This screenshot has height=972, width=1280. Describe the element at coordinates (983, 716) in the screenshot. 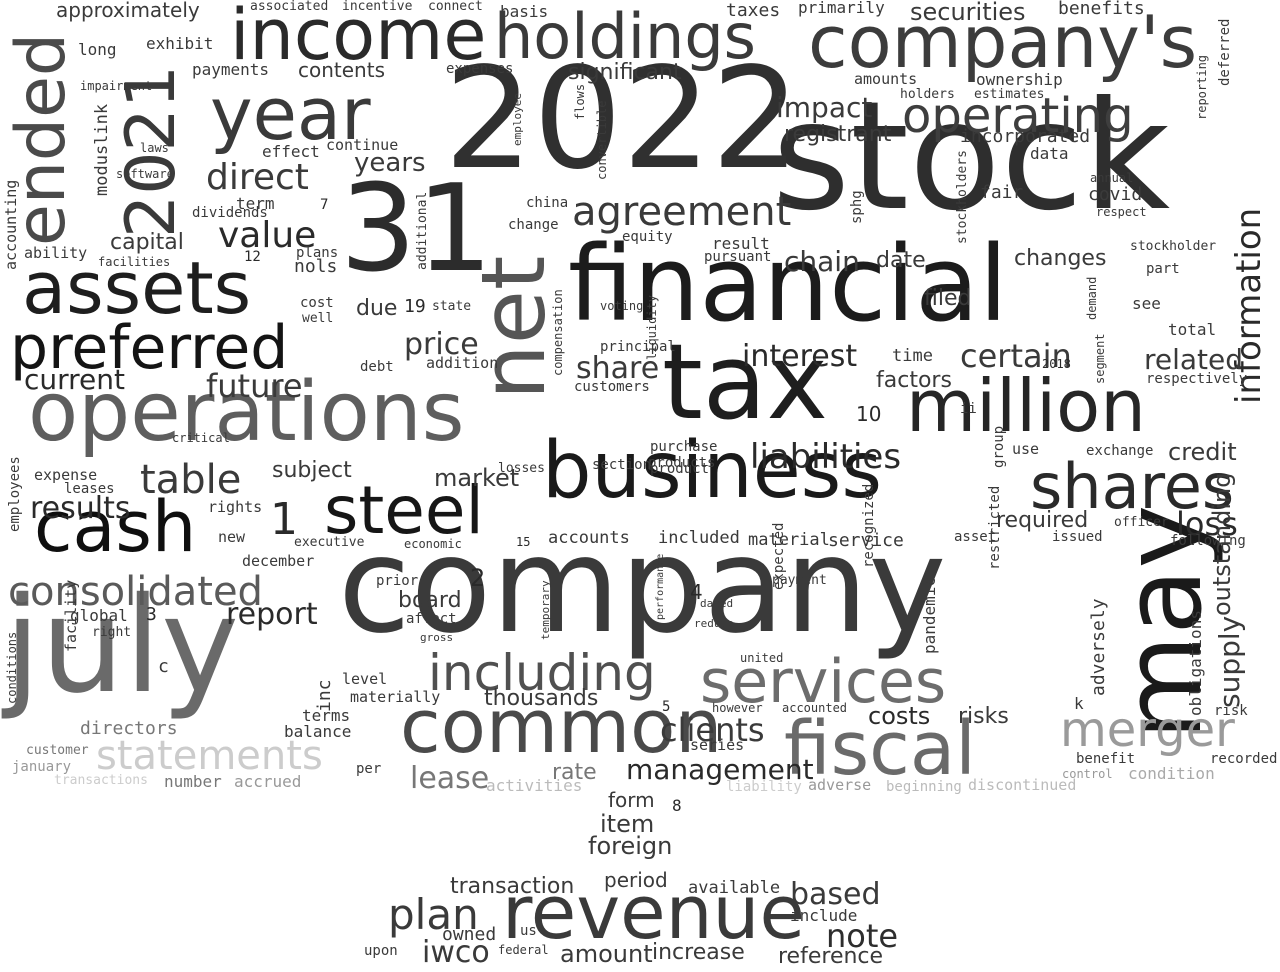

I see `word-risks-65: risks` at that location.